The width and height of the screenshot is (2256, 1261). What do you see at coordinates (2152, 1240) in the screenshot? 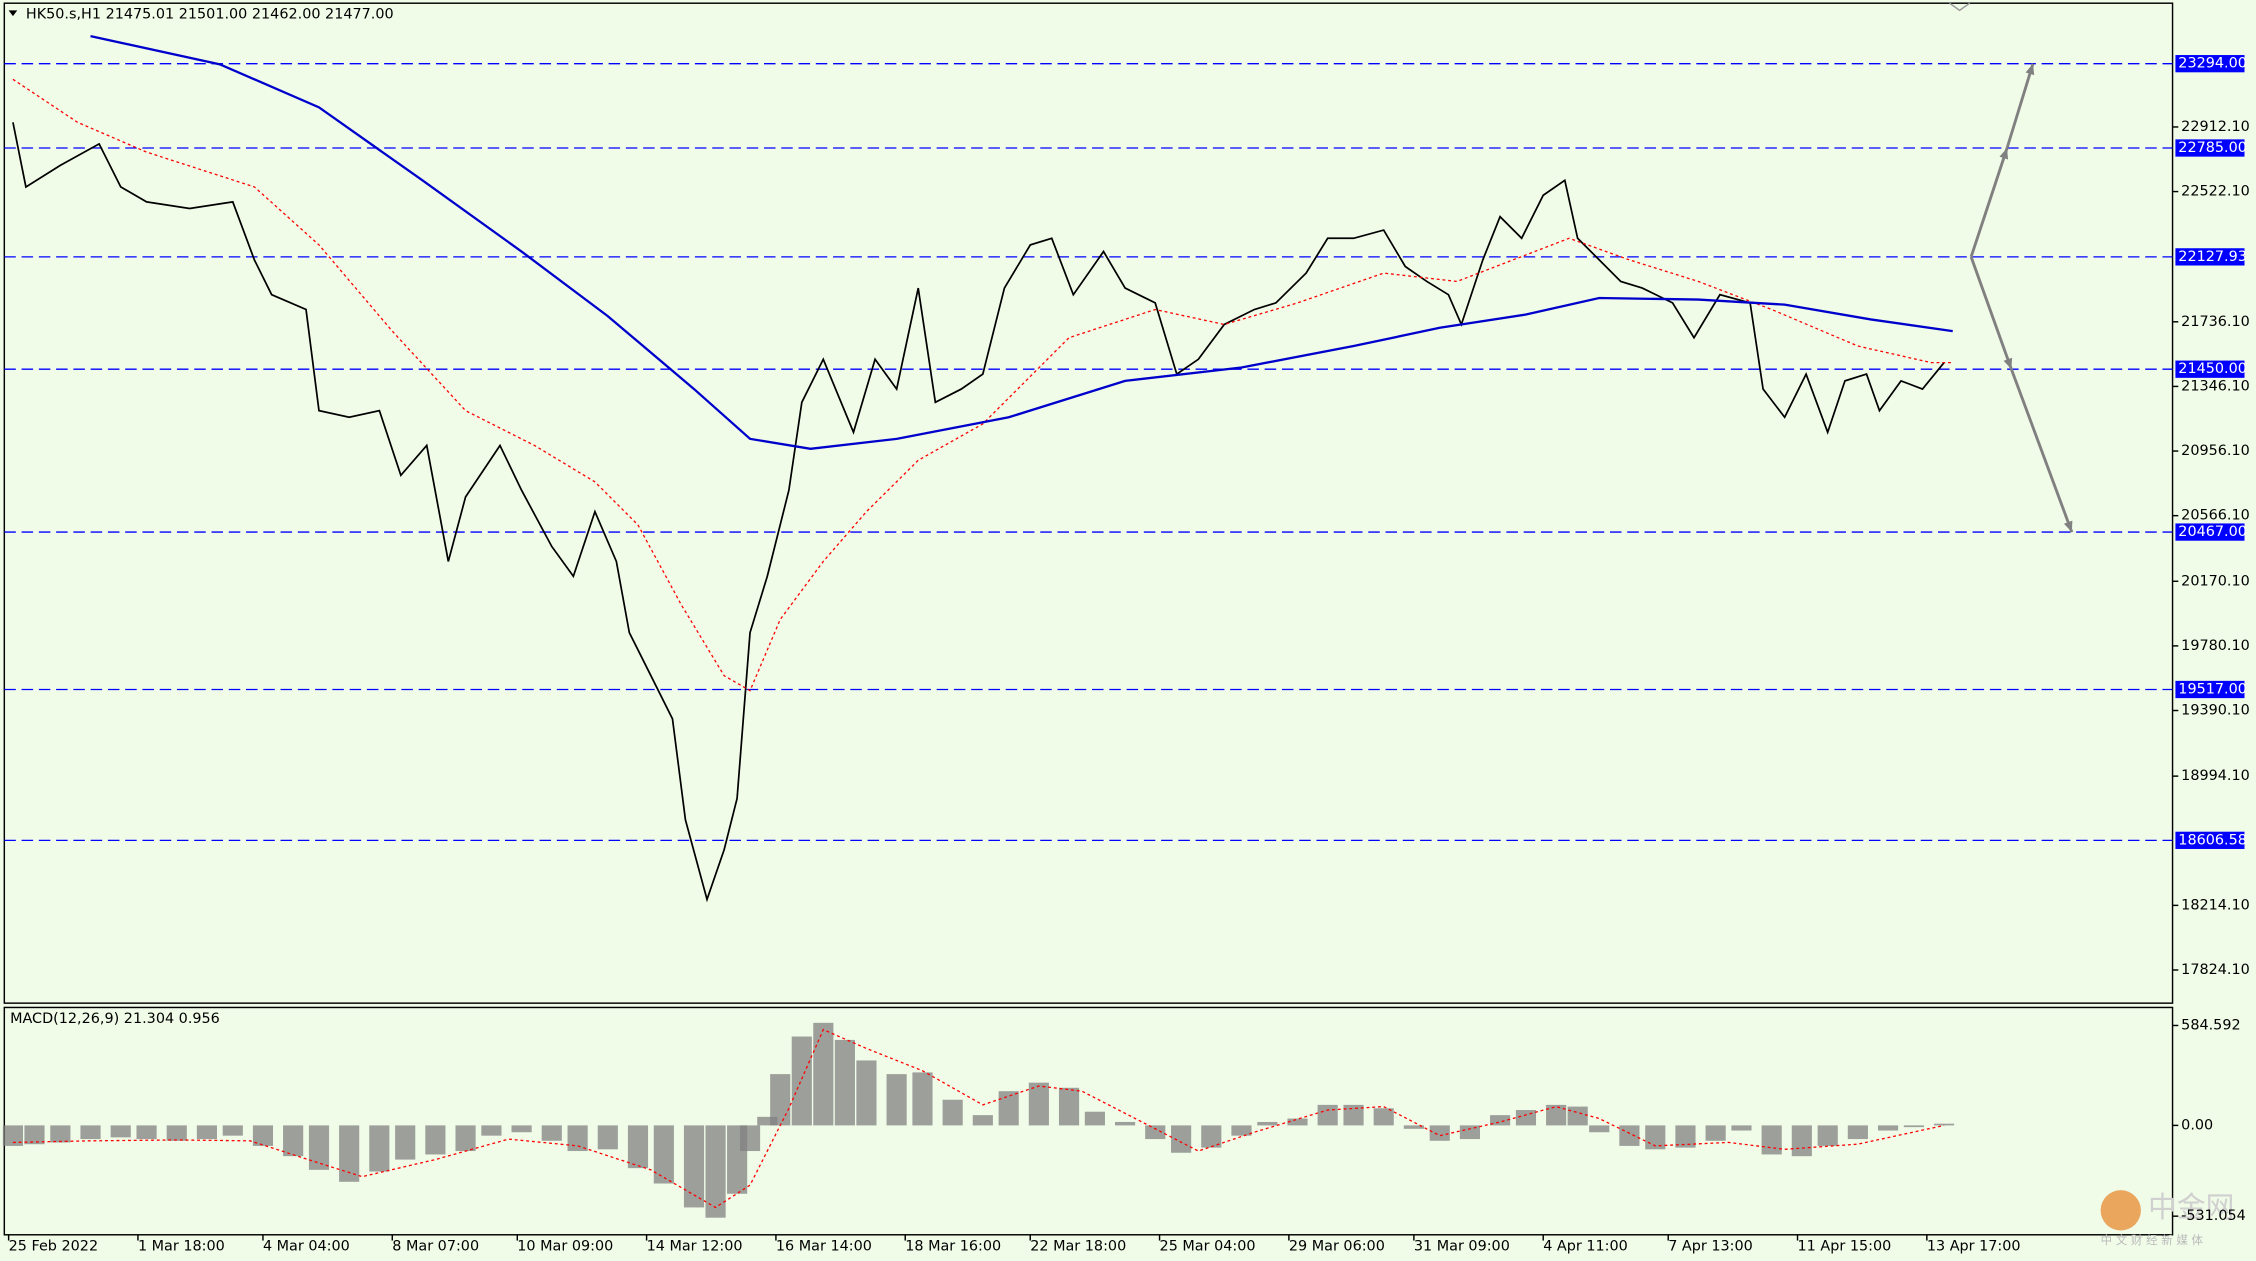
I see `watermark-subtitle: 中 文 财 经 新 媒 体` at bounding box center [2152, 1240].